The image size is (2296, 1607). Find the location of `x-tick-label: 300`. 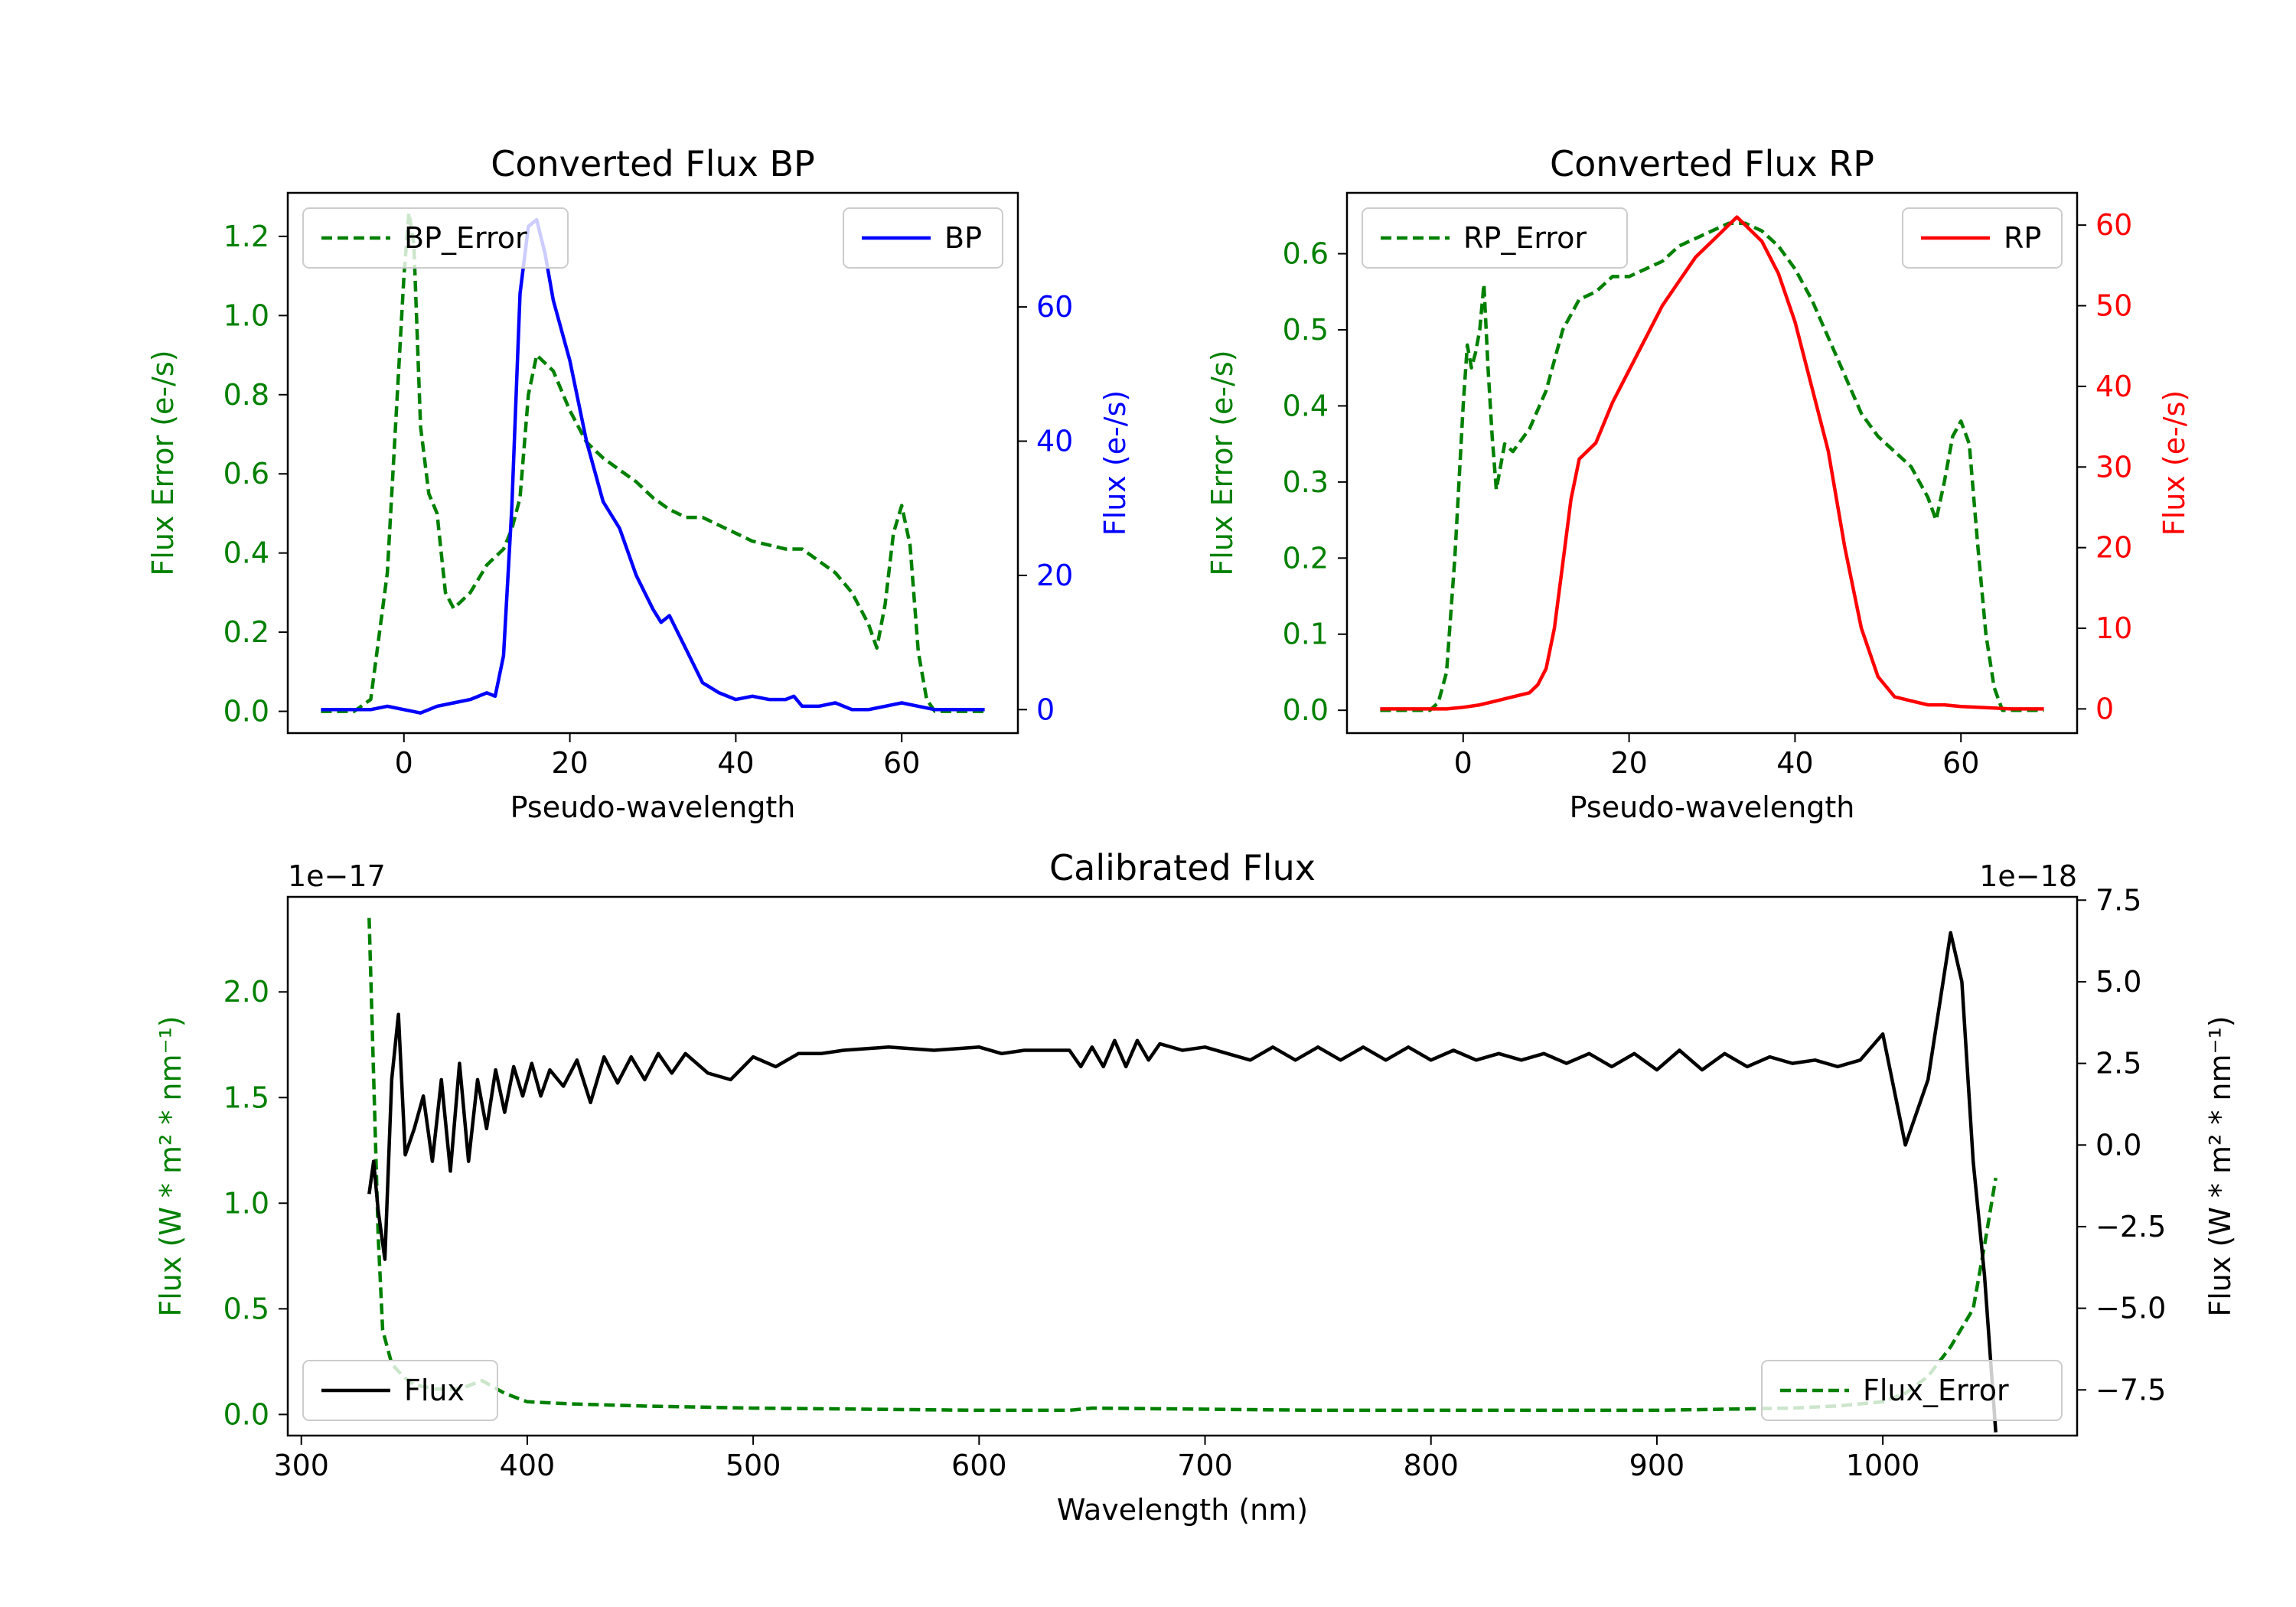

x-tick-label: 300 is located at coordinates (301, 1465).